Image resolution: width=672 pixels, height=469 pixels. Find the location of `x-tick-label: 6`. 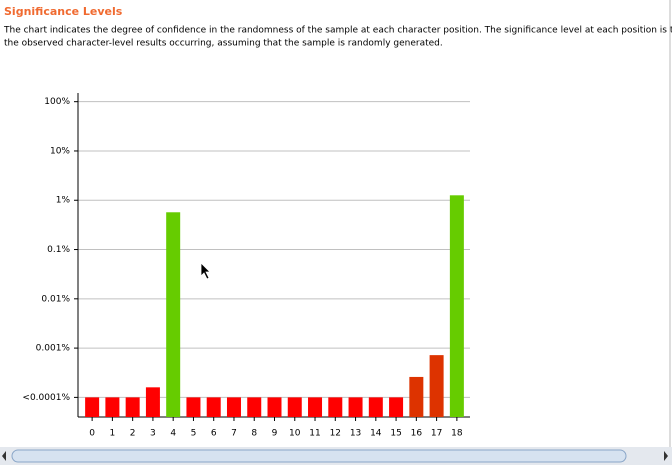

x-tick-label: 6 is located at coordinates (214, 434).